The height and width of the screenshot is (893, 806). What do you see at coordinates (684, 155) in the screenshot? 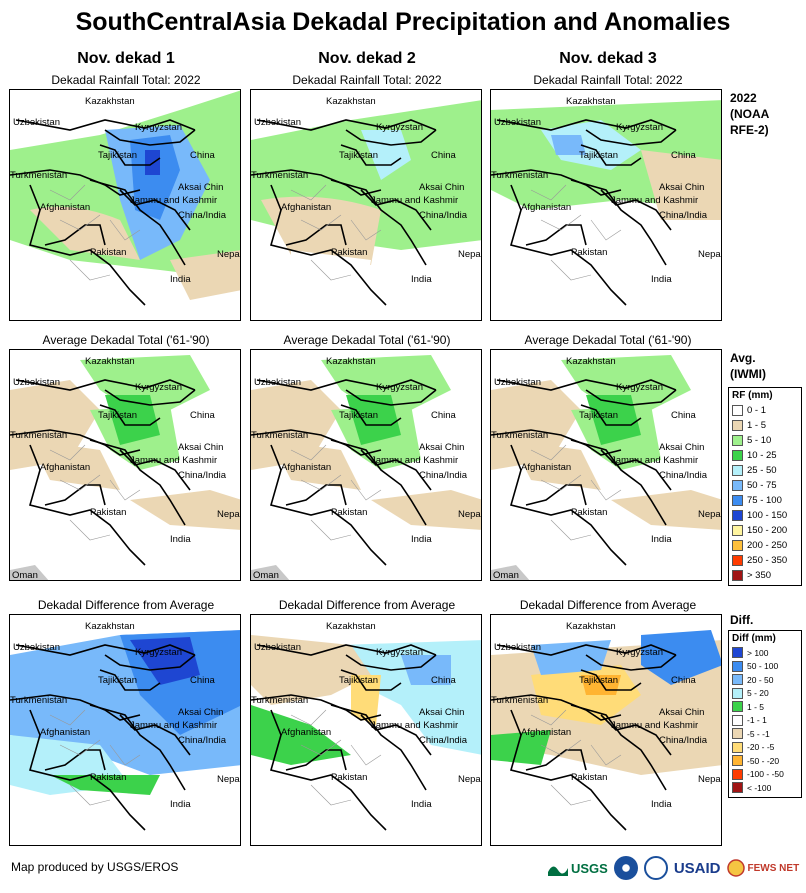
I see `map-label-china: China` at bounding box center [684, 155].